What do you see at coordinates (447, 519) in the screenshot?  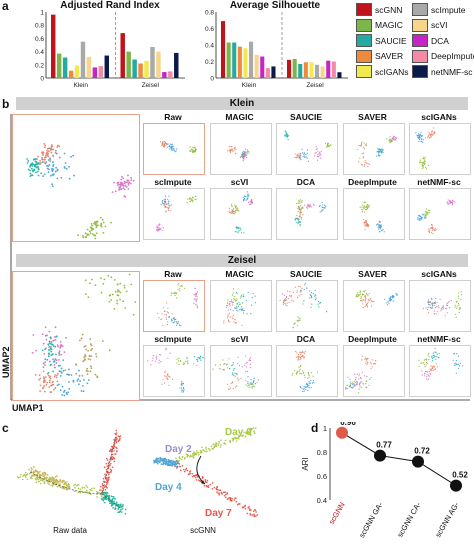 I see `ablation-category-label: scGNN AG-` at bounding box center [447, 519].